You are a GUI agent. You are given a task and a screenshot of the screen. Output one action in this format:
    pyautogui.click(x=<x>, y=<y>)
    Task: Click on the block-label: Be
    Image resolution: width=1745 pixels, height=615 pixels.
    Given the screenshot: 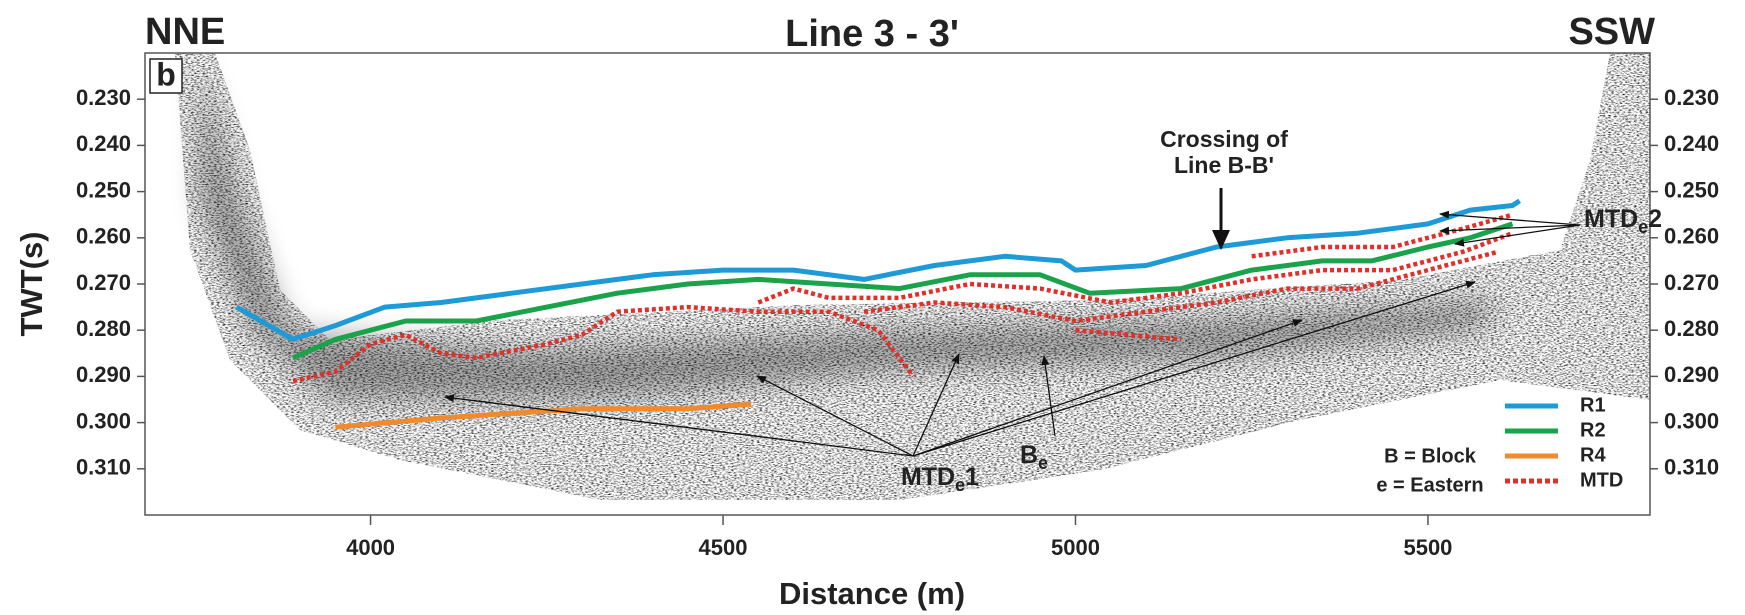 What is the action you would take?
    pyautogui.click(x=1034, y=457)
    